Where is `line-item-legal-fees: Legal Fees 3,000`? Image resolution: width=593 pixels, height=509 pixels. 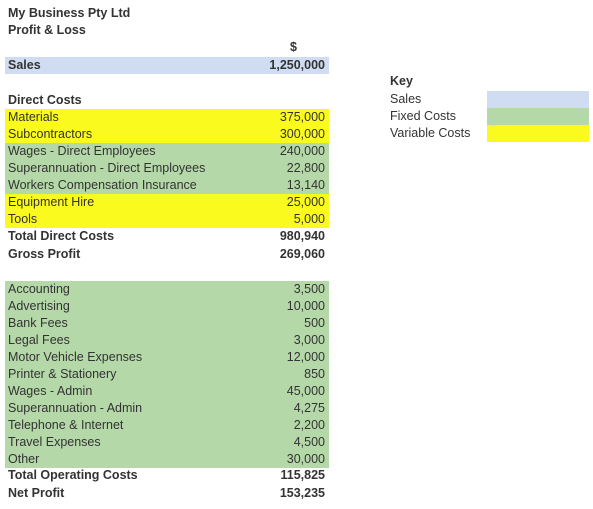 line-item-legal-fees: Legal Fees 3,000 is located at coordinates (167, 340).